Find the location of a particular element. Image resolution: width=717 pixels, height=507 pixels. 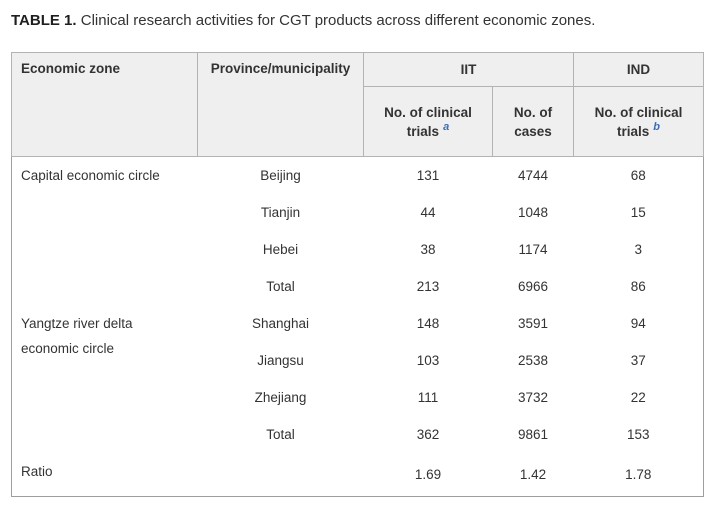

cell-province: Tianjin is located at coordinates (280, 212).